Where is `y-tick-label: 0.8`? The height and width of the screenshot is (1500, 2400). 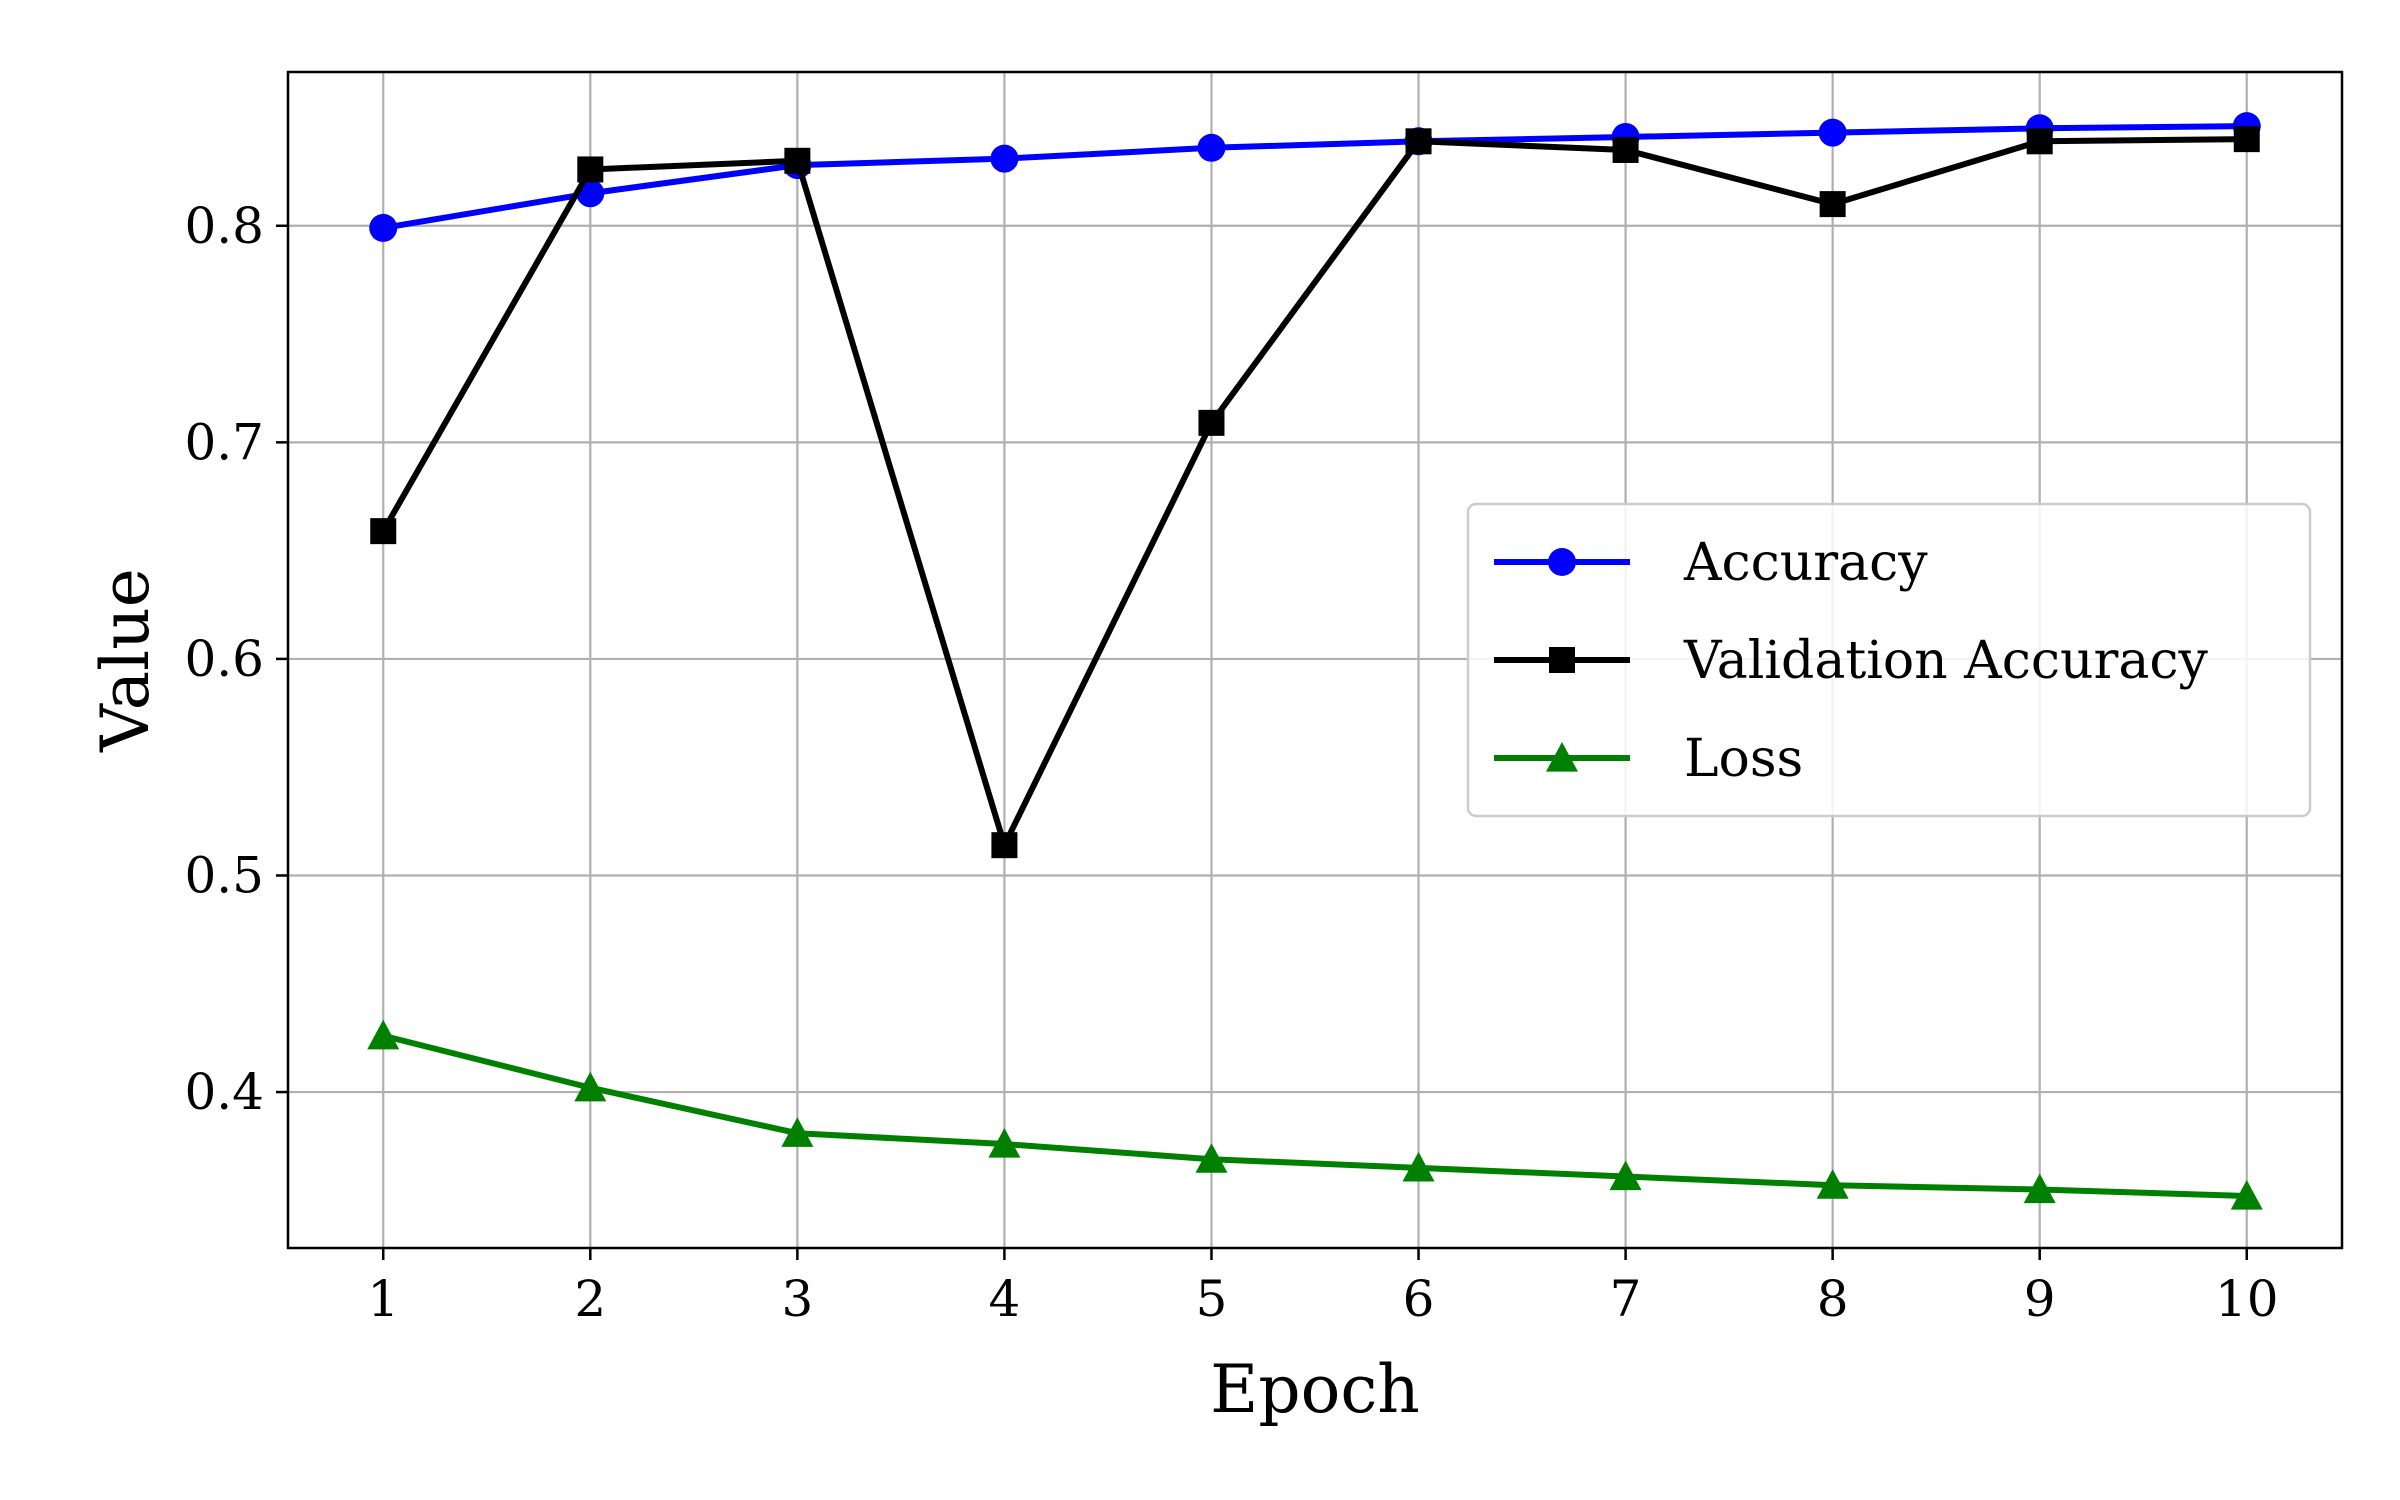
y-tick-label: 0.8 is located at coordinates (224, 226).